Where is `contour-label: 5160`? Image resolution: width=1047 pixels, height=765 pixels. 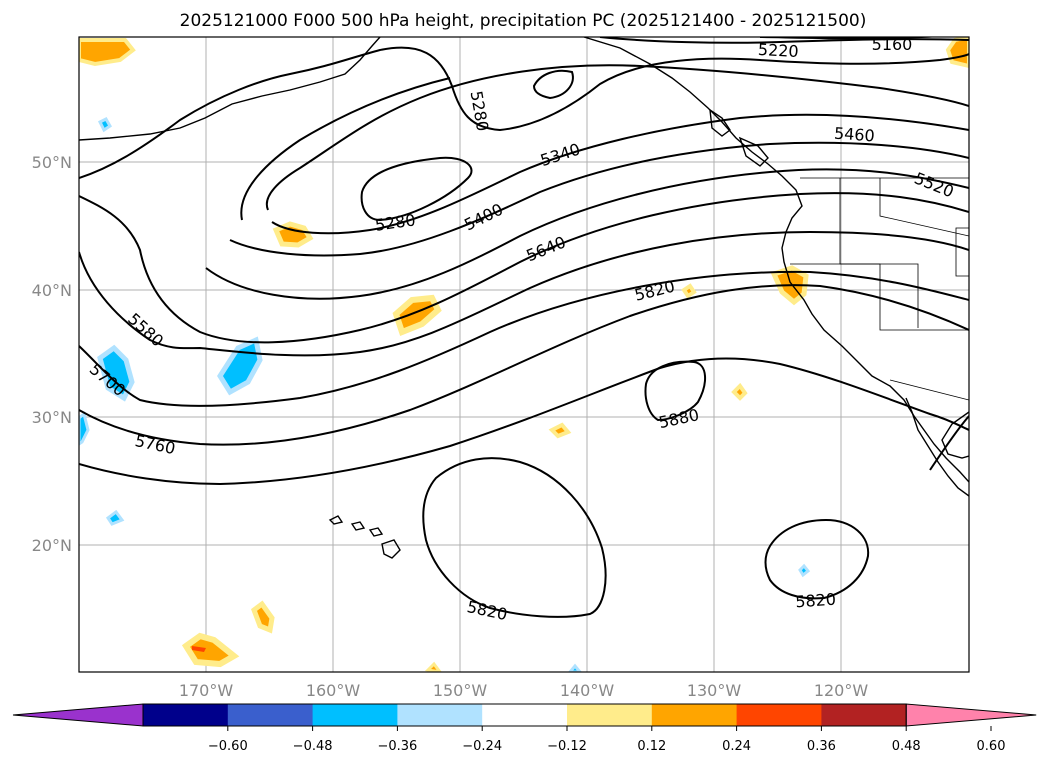
contour-label: 5160 is located at coordinates (892, 44).